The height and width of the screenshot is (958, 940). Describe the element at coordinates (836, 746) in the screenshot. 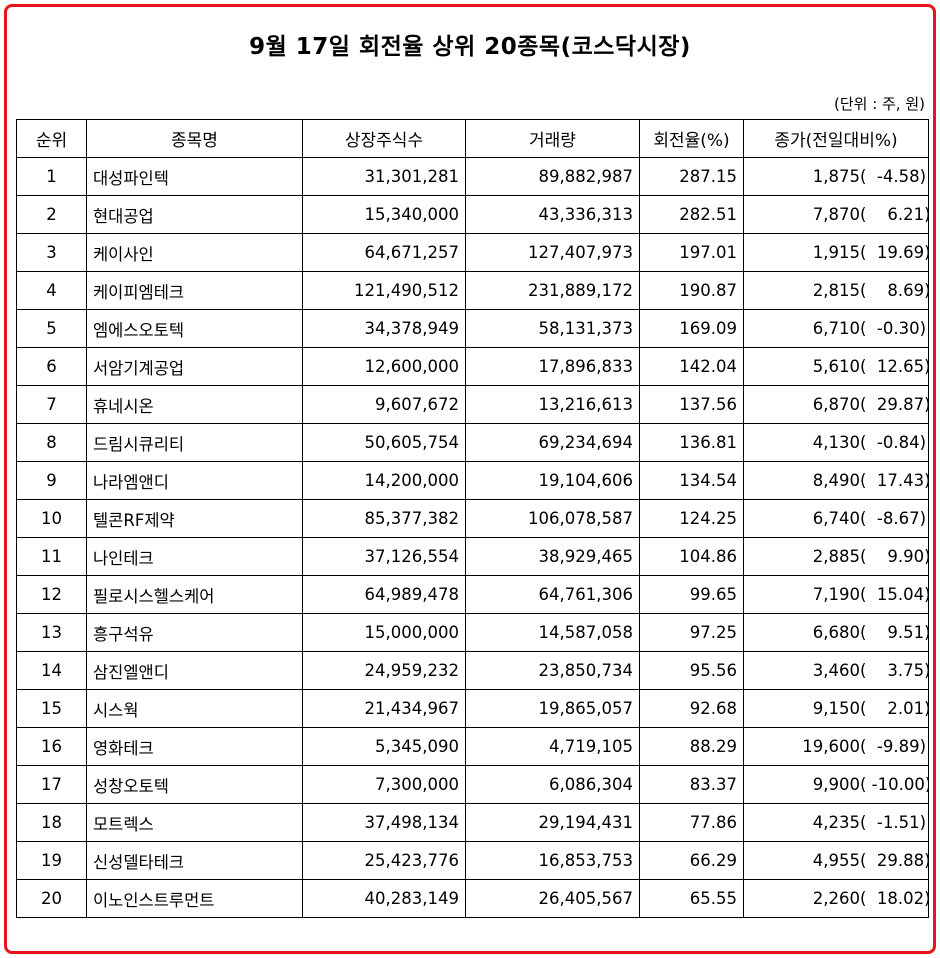

I see `close-price-cell: 19,600( -9.89)` at that location.